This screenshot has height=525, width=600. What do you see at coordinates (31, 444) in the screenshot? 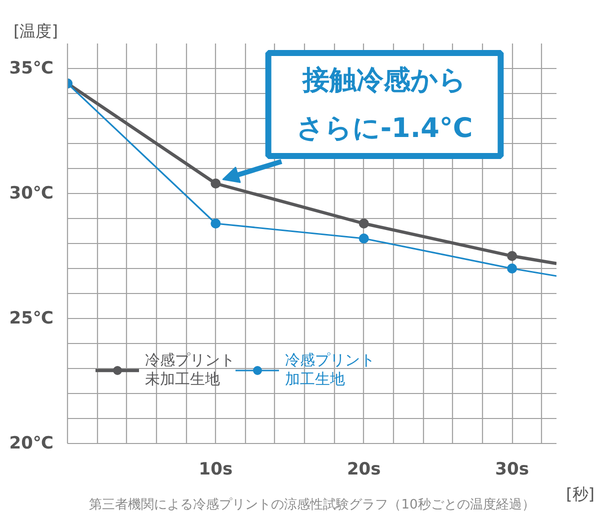
I see `y-tick-label: 20℃` at bounding box center [31, 444].